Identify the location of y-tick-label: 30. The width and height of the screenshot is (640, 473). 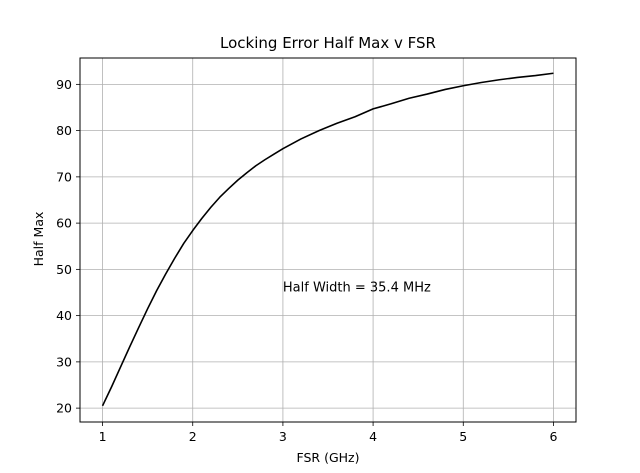
(64, 361).